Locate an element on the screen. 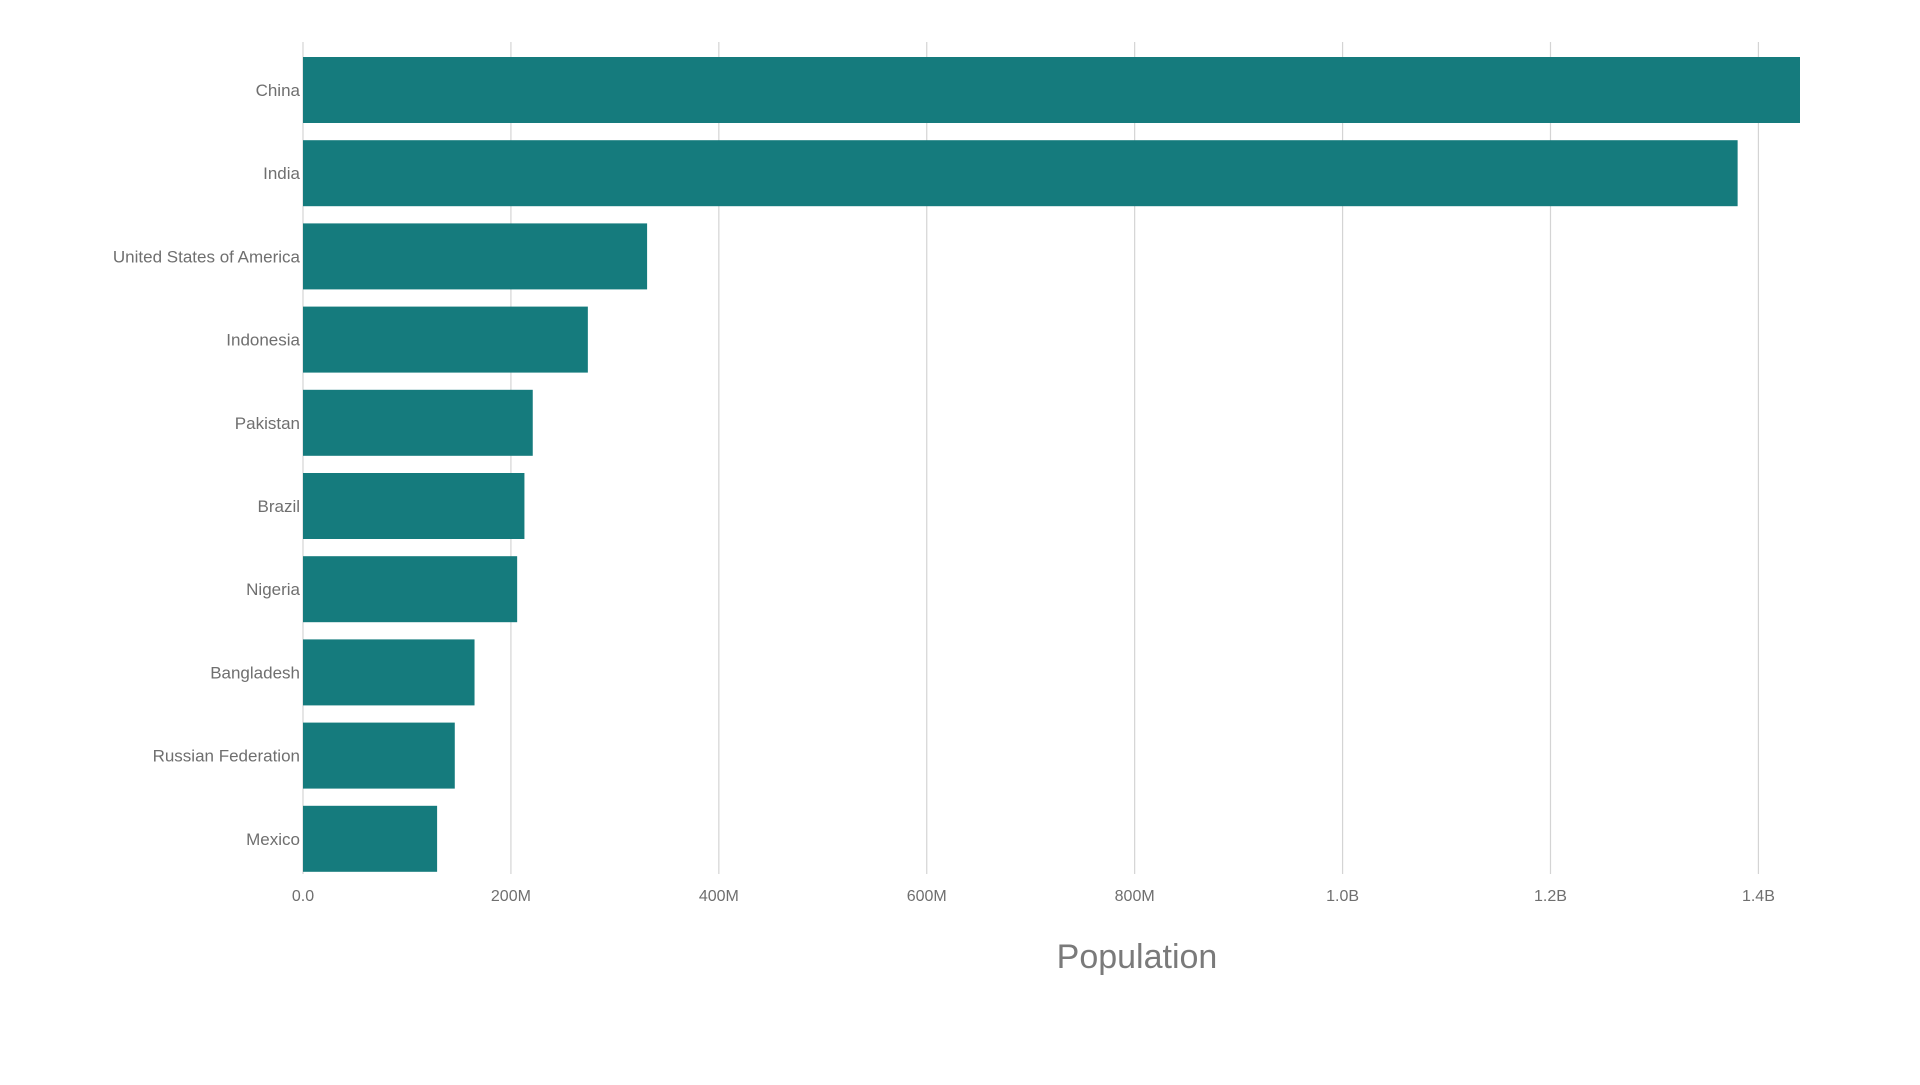 The width and height of the screenshot is (1920, 1085). x-tick-label: 400M is located at coordinates (719, 896).